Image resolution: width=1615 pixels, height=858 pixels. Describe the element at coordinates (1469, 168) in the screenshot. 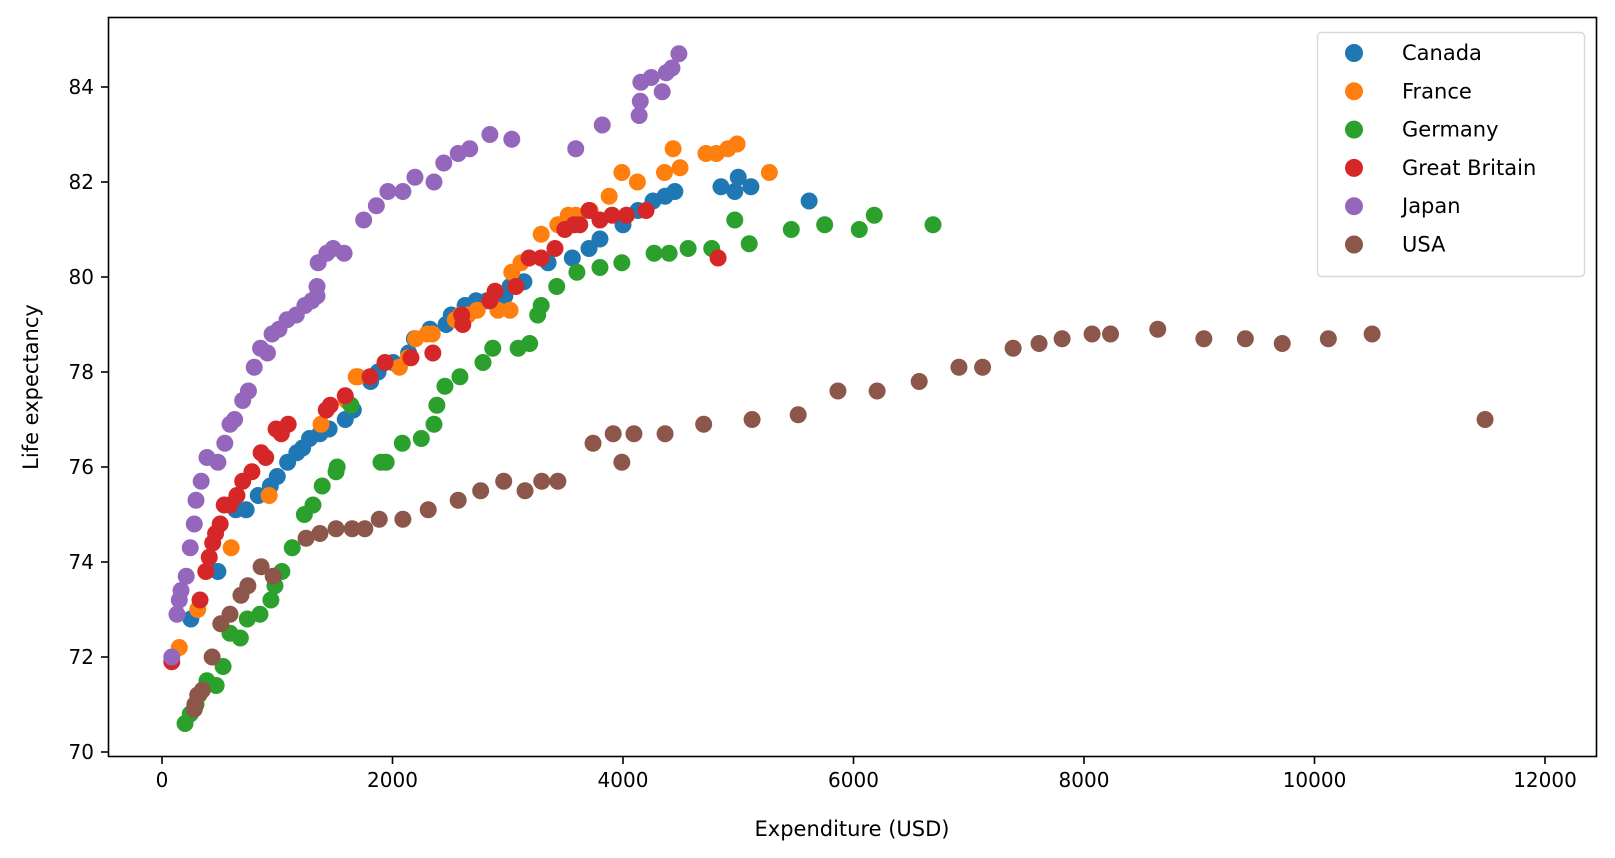

I see `legend-label: Great Britain` at that location.